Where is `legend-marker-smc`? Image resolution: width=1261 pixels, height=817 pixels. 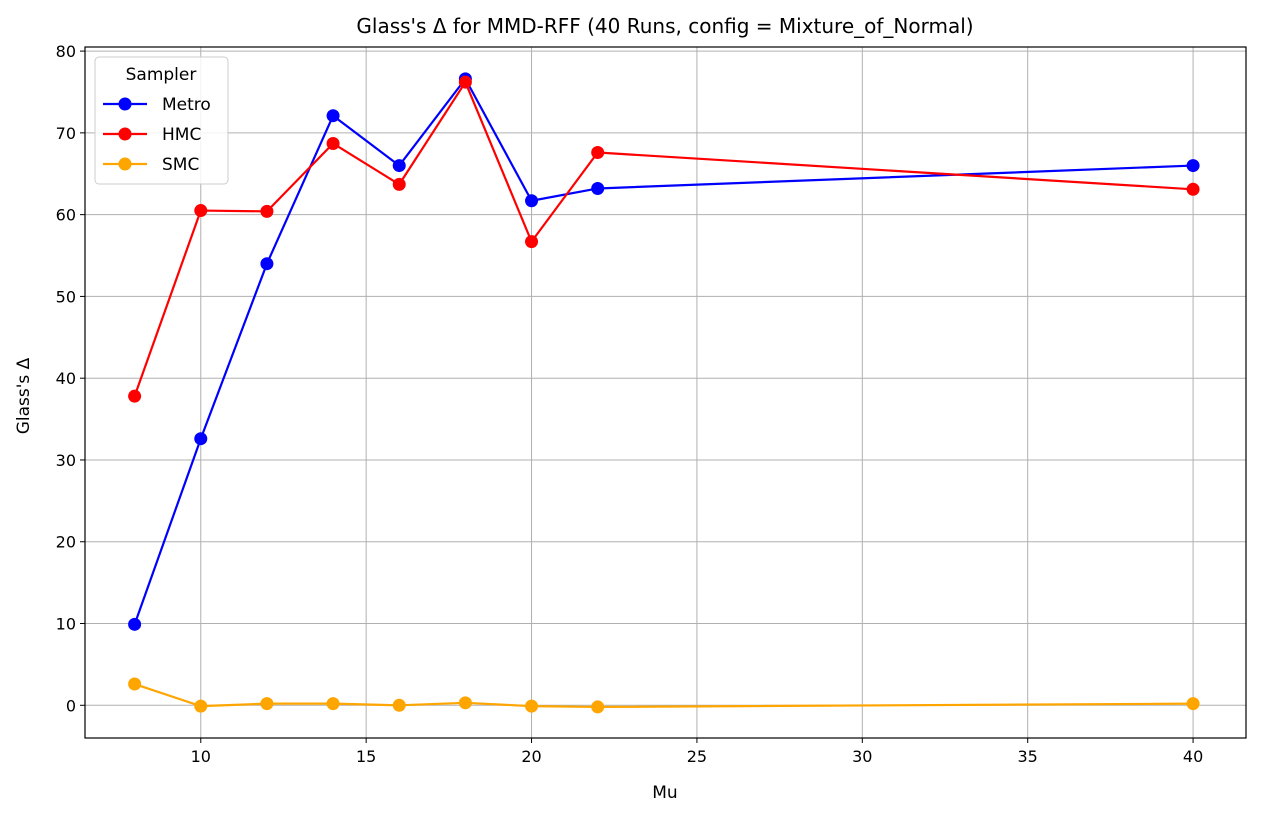 legend-marker-smc is located at coordinates (125, 164).